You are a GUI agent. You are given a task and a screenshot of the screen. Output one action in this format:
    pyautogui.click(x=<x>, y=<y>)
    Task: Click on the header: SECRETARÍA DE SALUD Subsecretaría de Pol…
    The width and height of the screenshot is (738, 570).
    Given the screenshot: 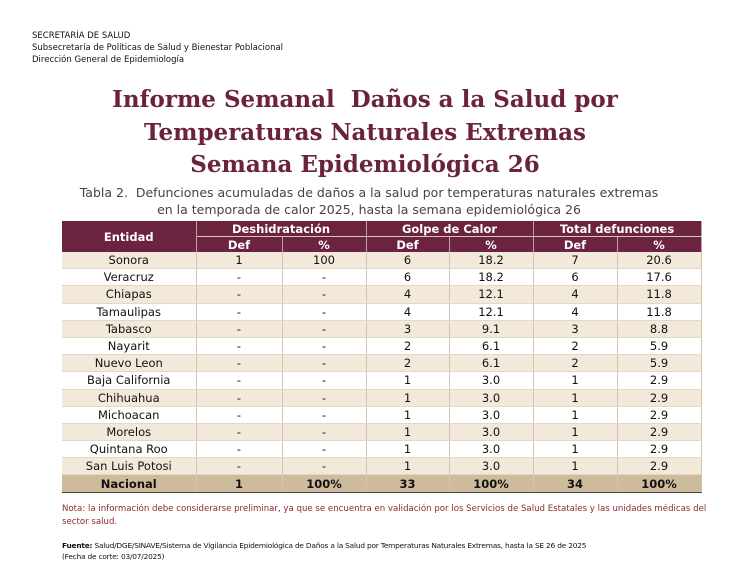 What is the action you would take?
    pyautogui.click(x=157, y=48)
    